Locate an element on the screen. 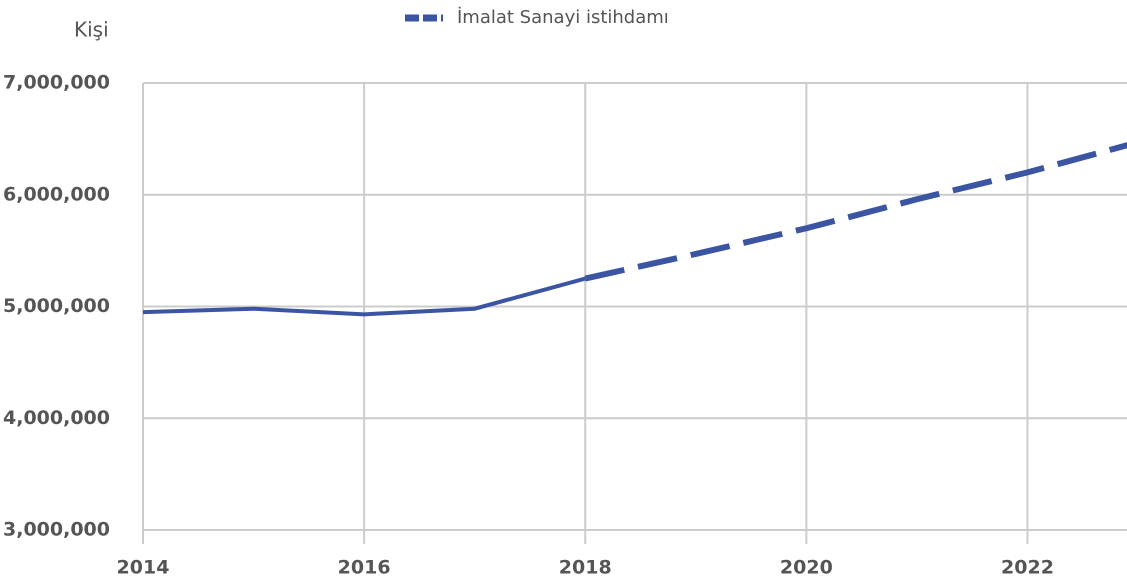  y-tick-label: 7,000,000 is located at coordinates (56, 83).